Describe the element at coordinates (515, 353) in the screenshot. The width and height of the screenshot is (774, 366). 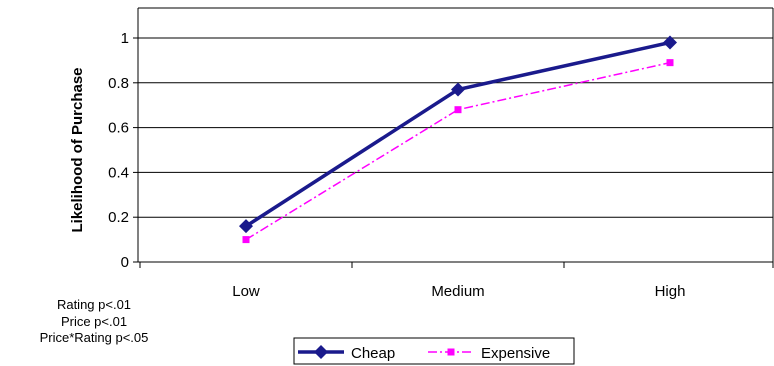
I see `legend-label-expensive: Expensive` at that location.